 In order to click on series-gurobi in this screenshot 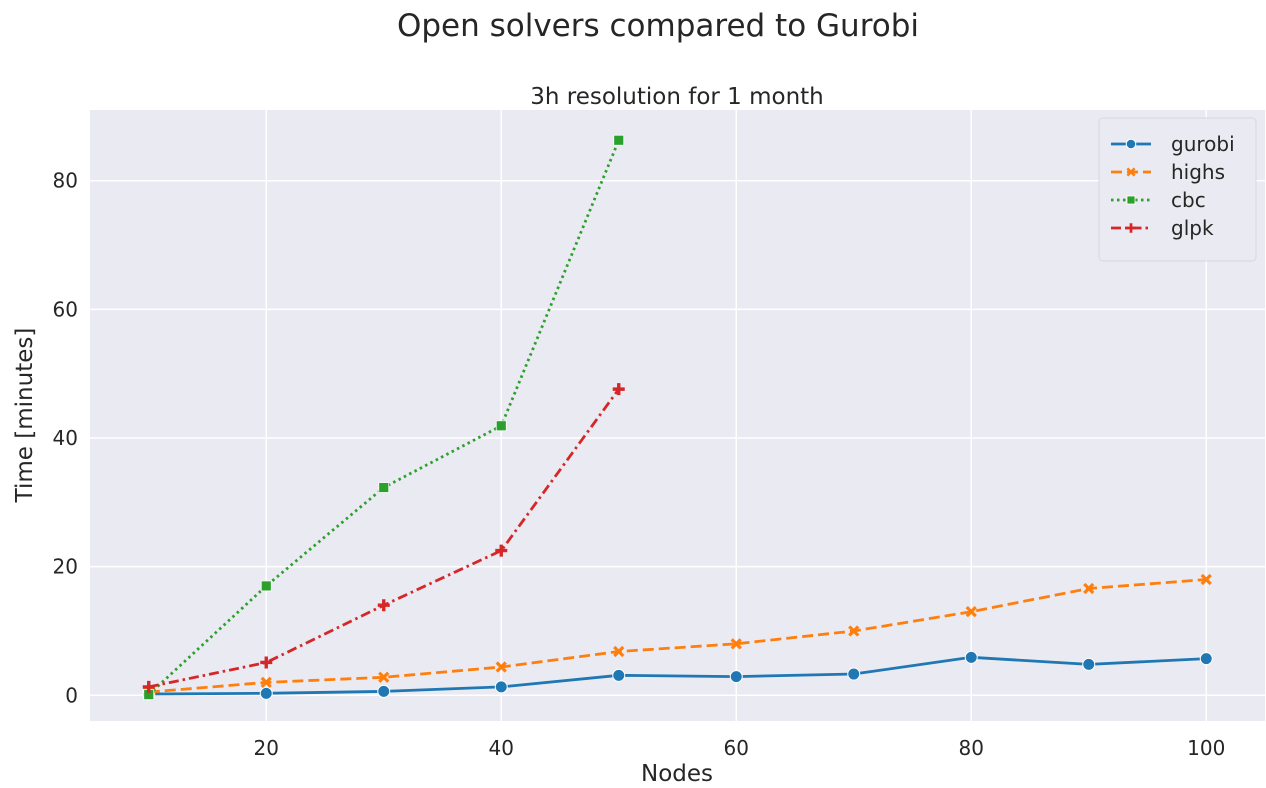, I will do `click(677, 675)`.